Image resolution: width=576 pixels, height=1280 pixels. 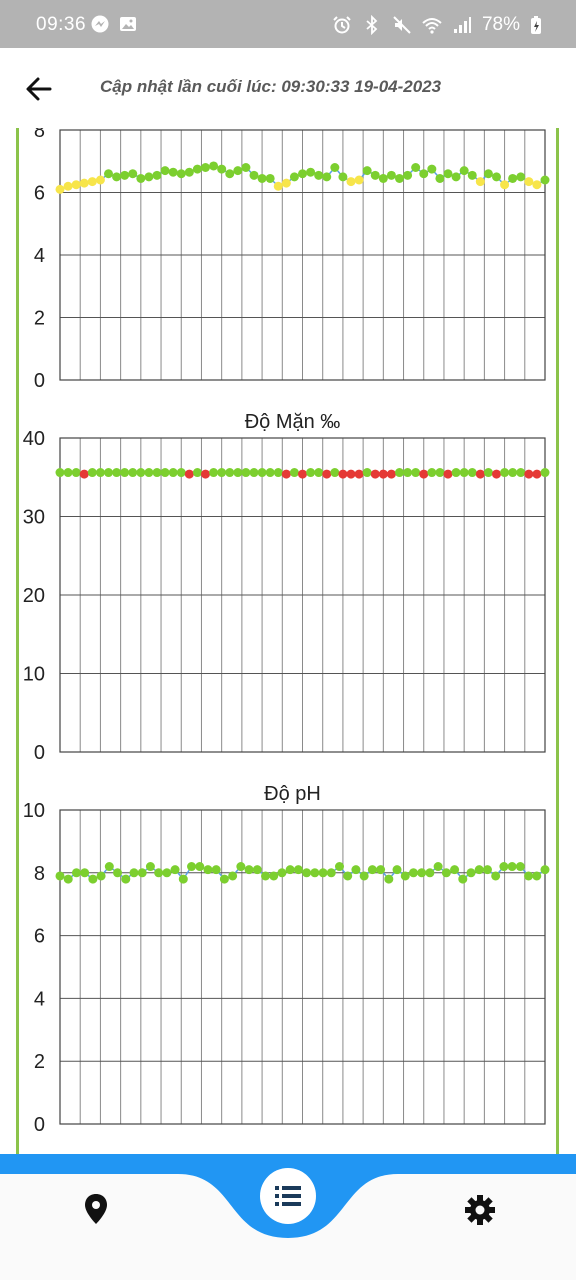 I want to click on list-button, so click(x=288, y=1196).